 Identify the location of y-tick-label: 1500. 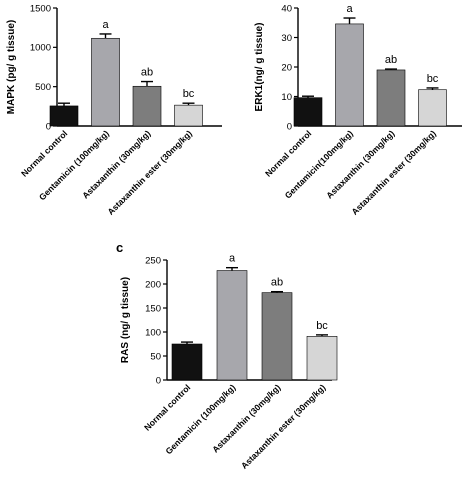
(40, 8).